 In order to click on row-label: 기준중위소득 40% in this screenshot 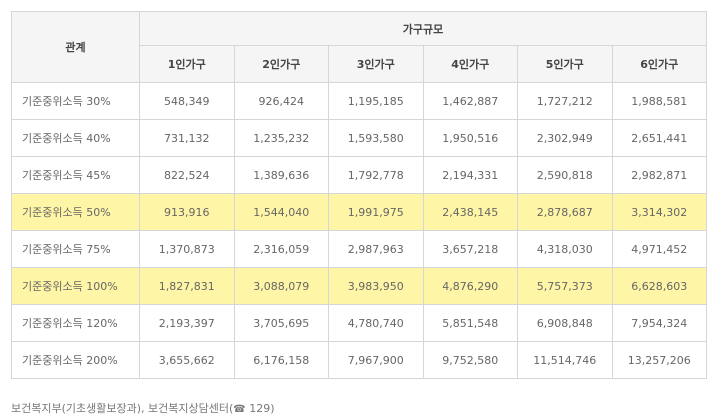, I will do `click(75, 138)`.